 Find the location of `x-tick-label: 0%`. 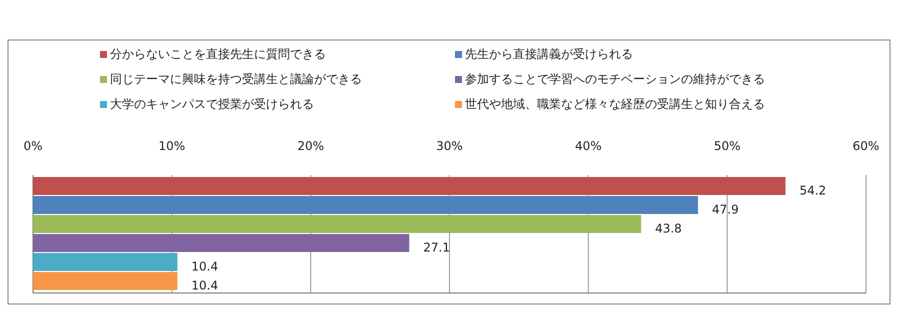

x-tick-label: 0% is located at coordinates (33, 146).